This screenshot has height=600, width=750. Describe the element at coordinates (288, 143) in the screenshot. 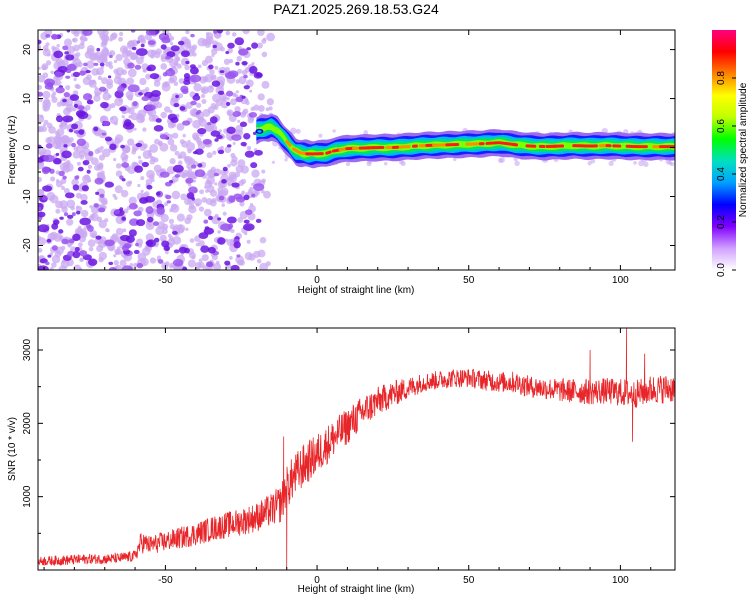

I see `ridge-peak` at that location.